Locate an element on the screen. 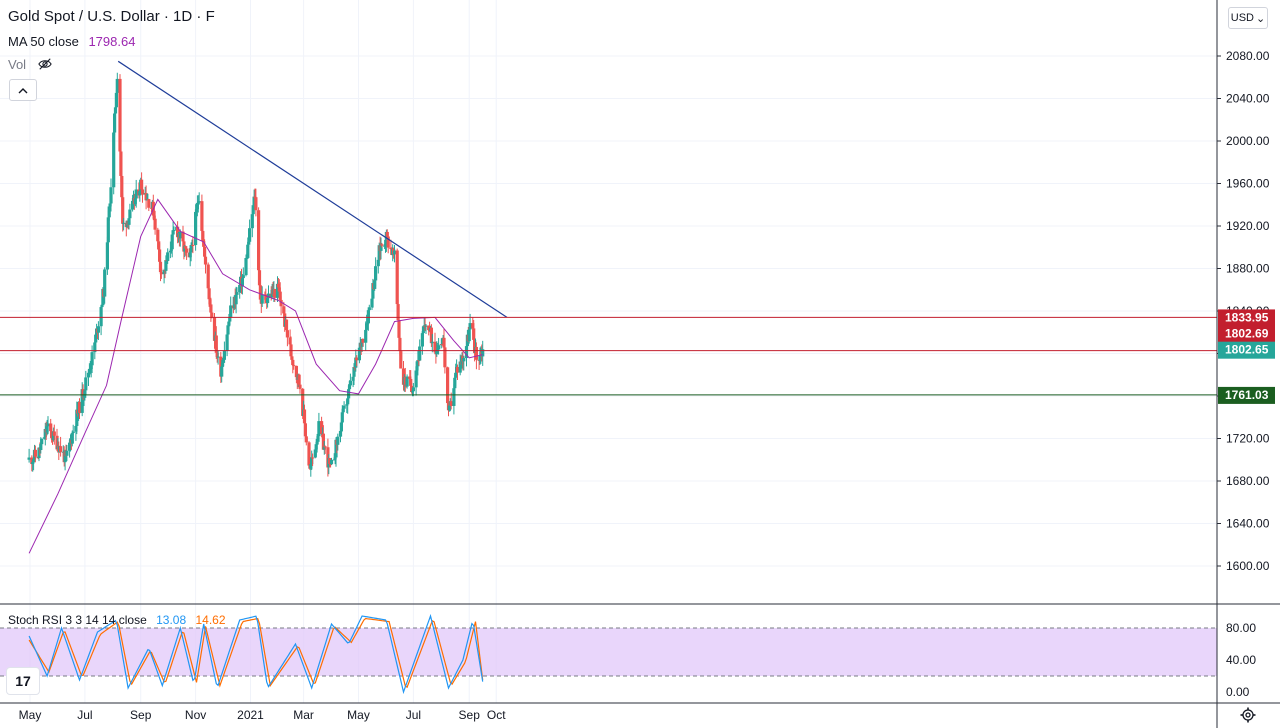 Image resolution: width=1280 pixels, height=728 pixels. eye-hidden-icon is located at coordinates (44, 64).